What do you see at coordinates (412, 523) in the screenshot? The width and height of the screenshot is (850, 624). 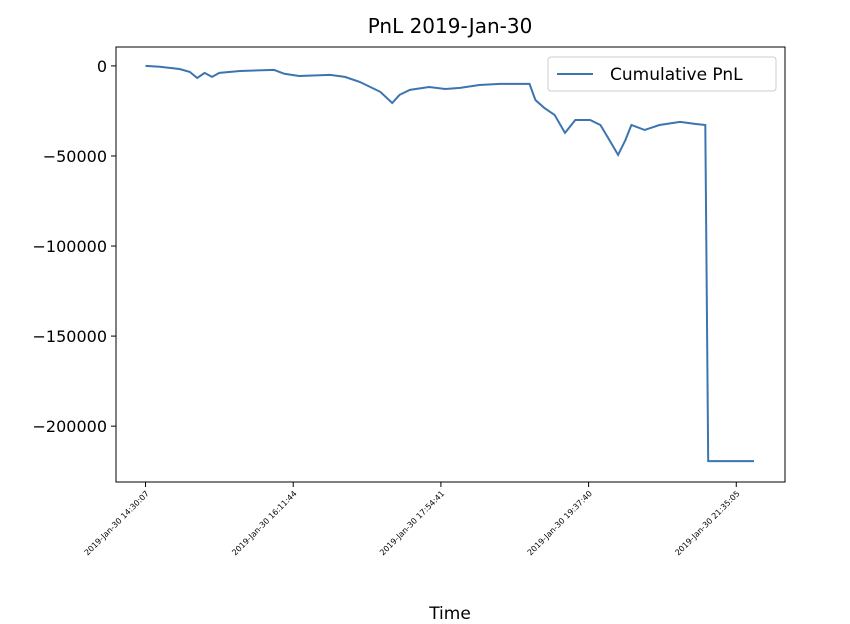 I see `x-tick-label: 2019-Jan-30 17:54:41` at bounding box center [412, 523].